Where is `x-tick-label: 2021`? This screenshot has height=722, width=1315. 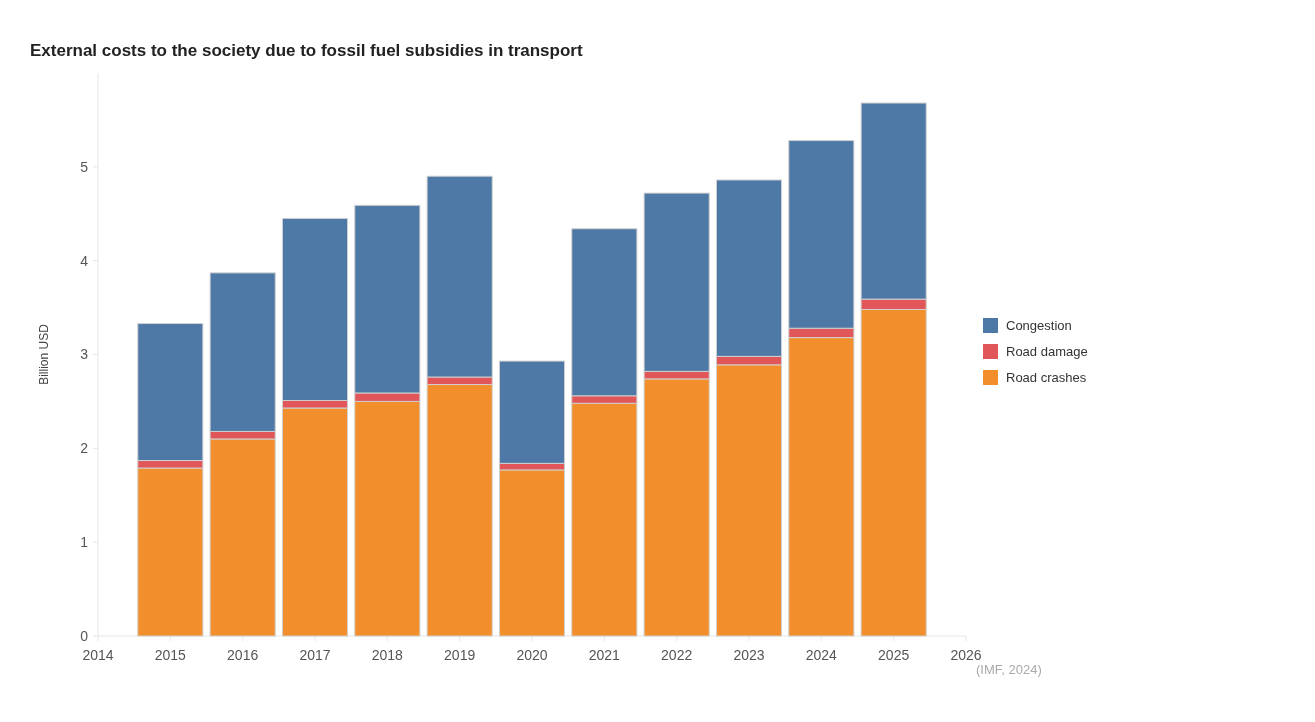 x-tick-label: 2021 is located at coordinates (604, 655).